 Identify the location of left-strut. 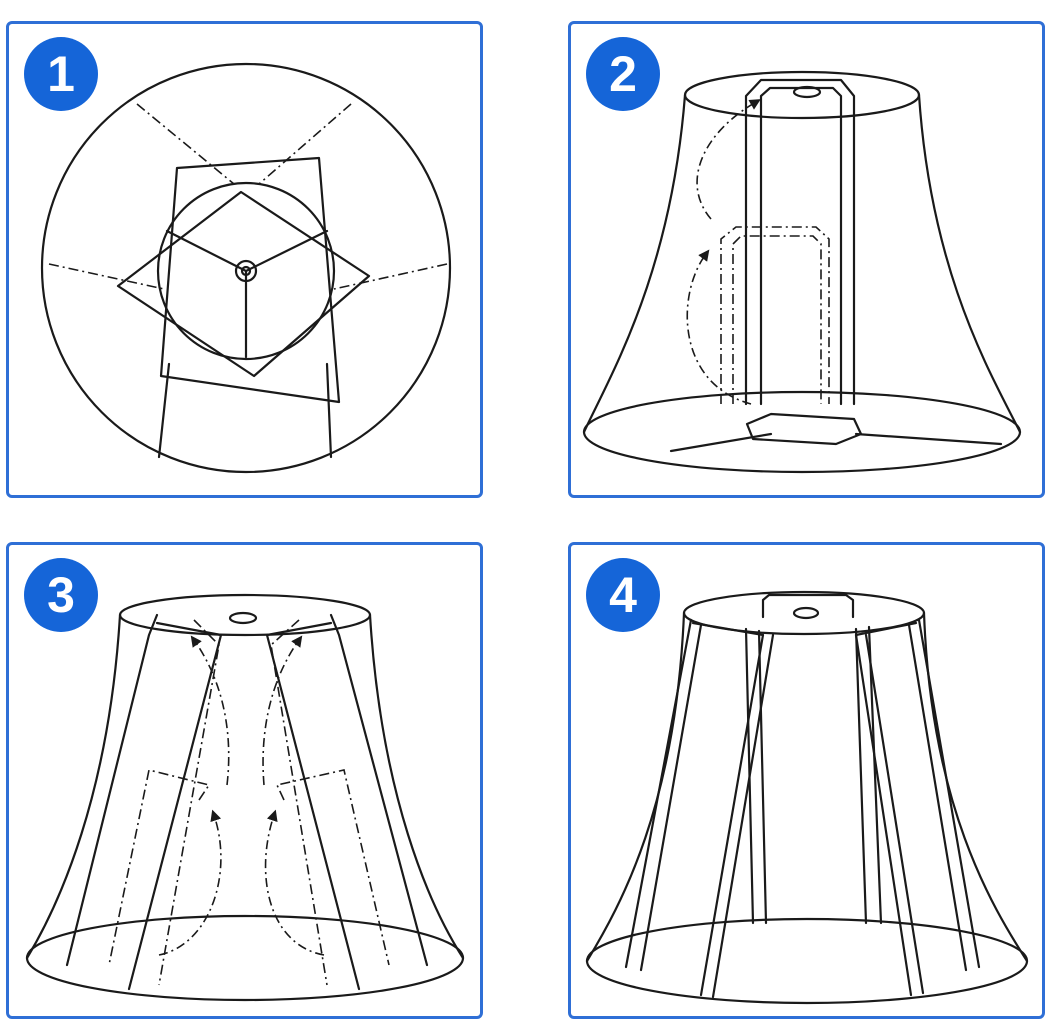
(112, 790).